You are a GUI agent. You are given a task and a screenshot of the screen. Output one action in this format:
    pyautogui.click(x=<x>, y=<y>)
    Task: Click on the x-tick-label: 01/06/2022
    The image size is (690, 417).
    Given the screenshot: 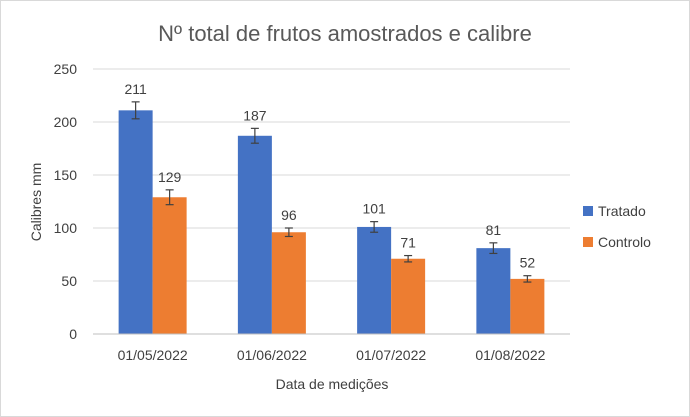 What is the action you would take?
    pyautogui.click(x=272, y=355)
    